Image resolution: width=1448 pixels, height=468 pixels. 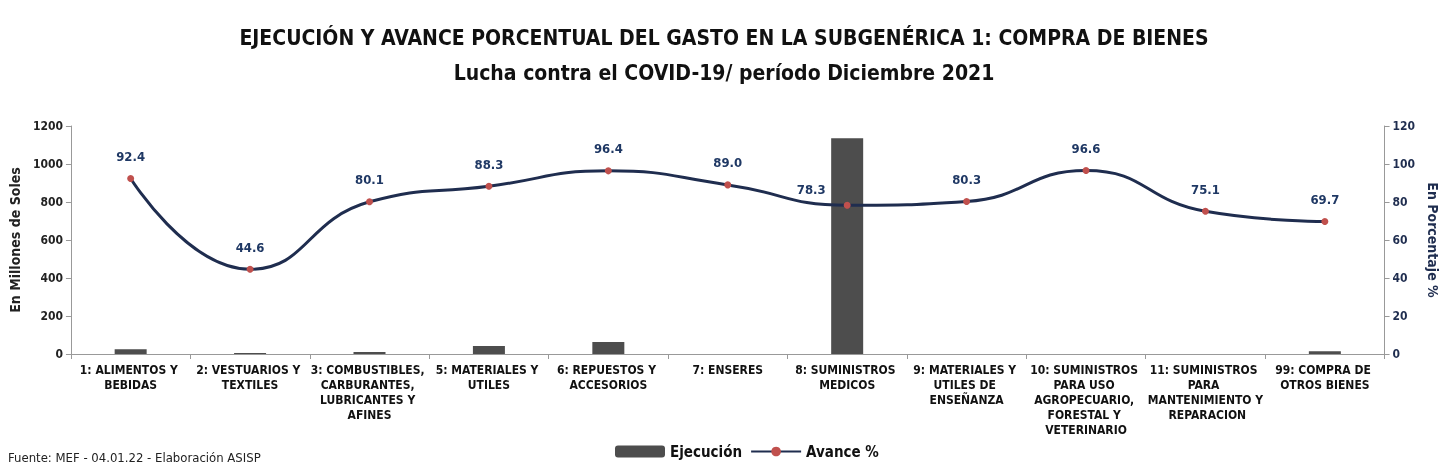 What do you see at coordinates (728, 369) in the screenshot?
I see `x-tick-label: 7: ENSERES` at bounding box center [728, 369].